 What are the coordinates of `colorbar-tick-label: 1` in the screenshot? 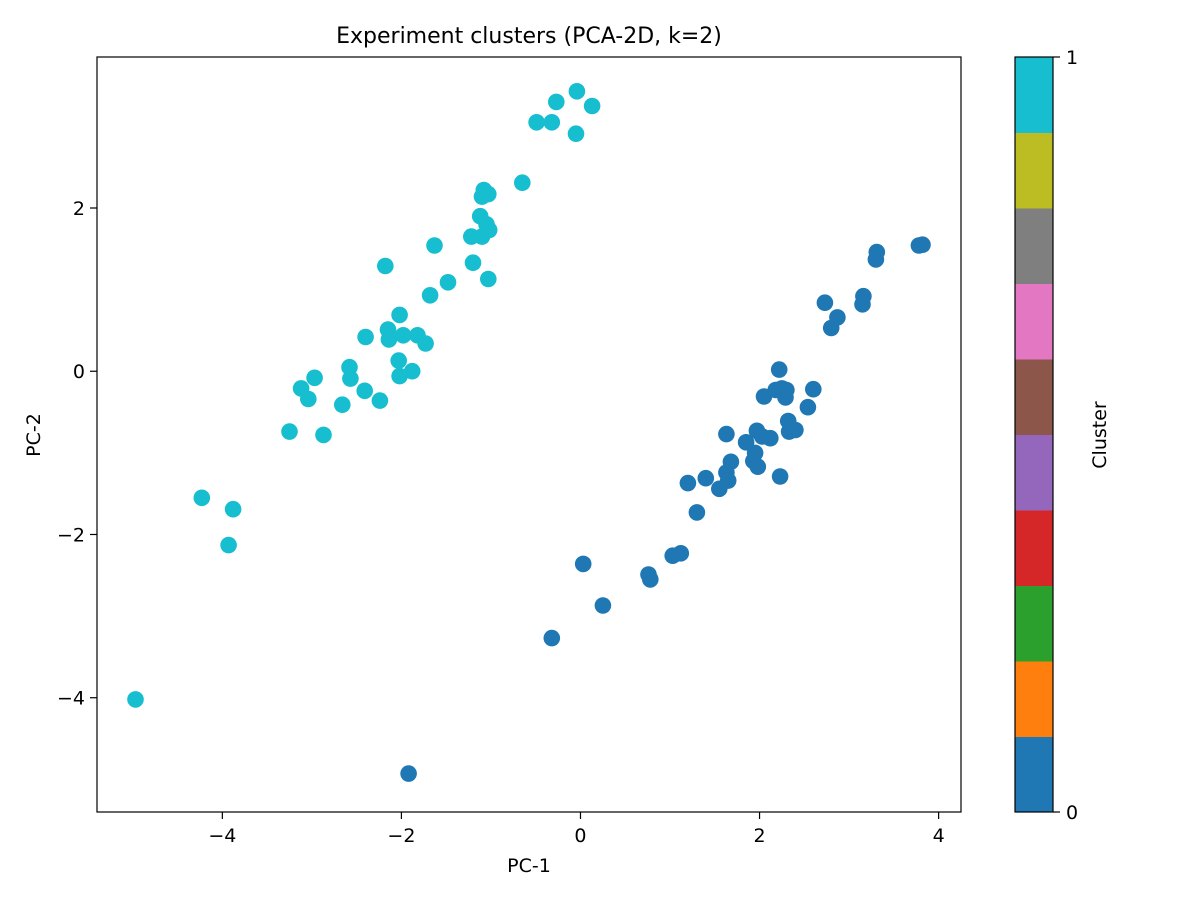 It's located at (1072, 58).